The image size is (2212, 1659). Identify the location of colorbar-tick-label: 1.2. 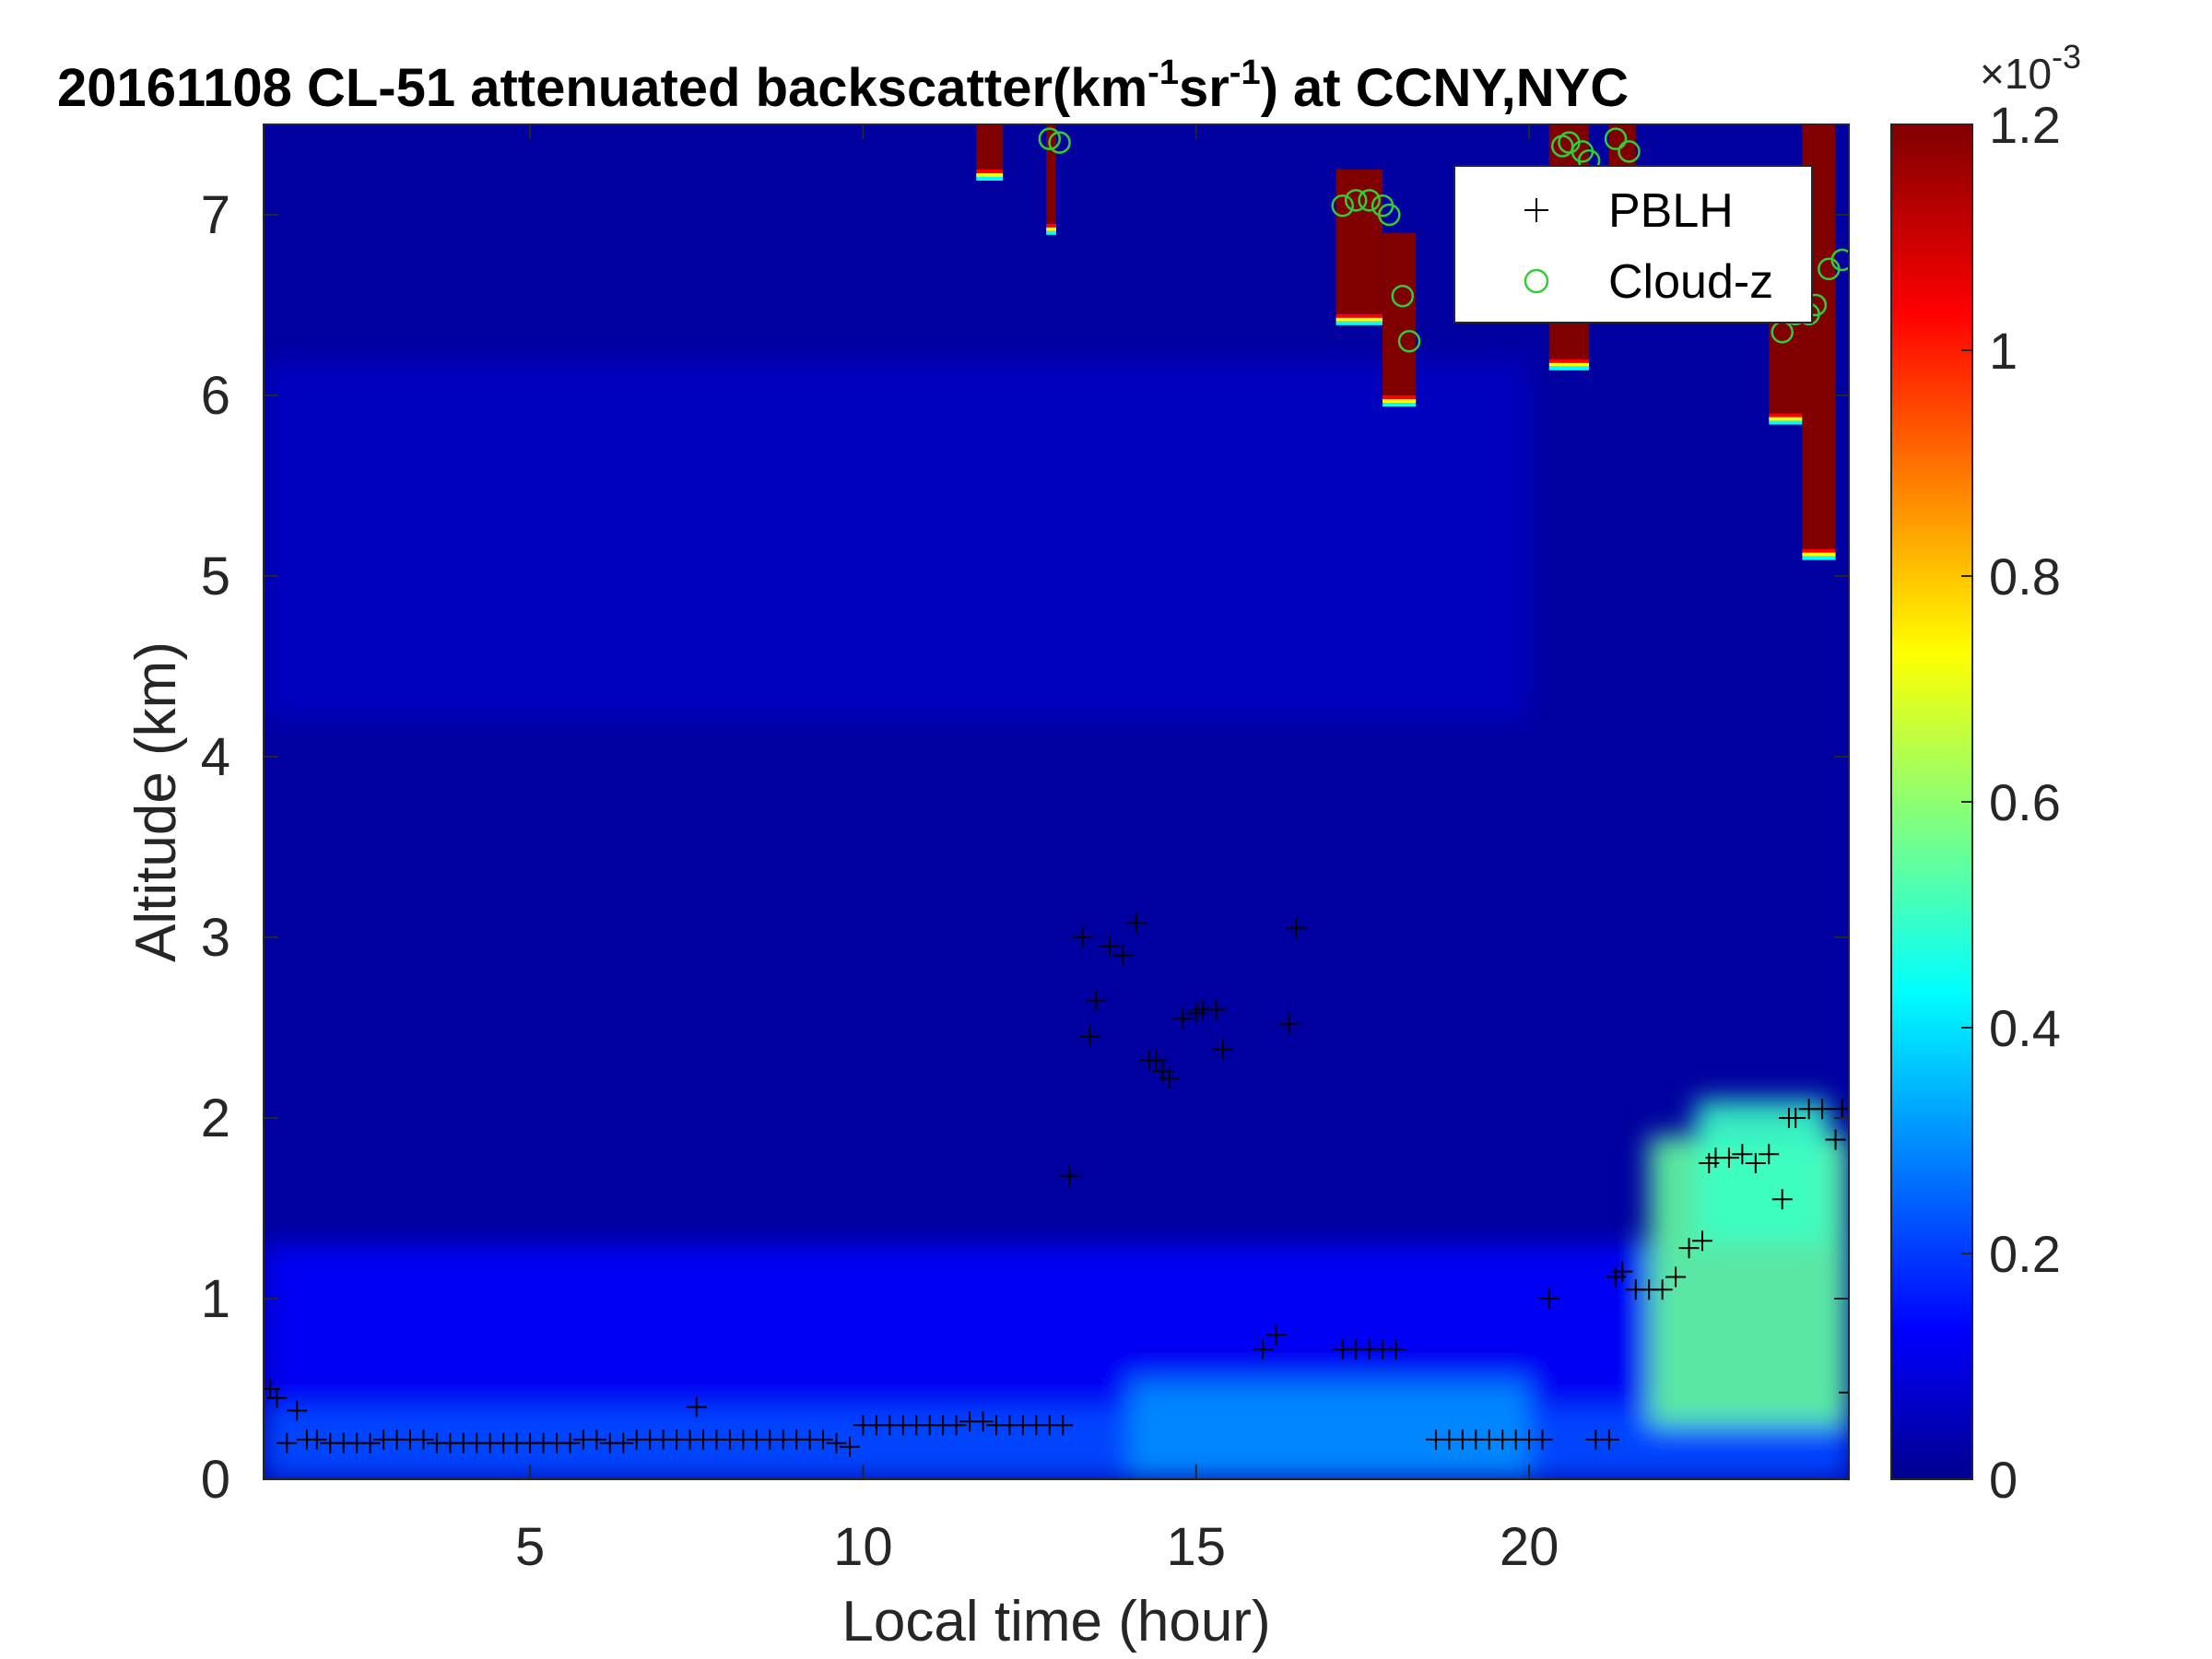
(2025, 125).